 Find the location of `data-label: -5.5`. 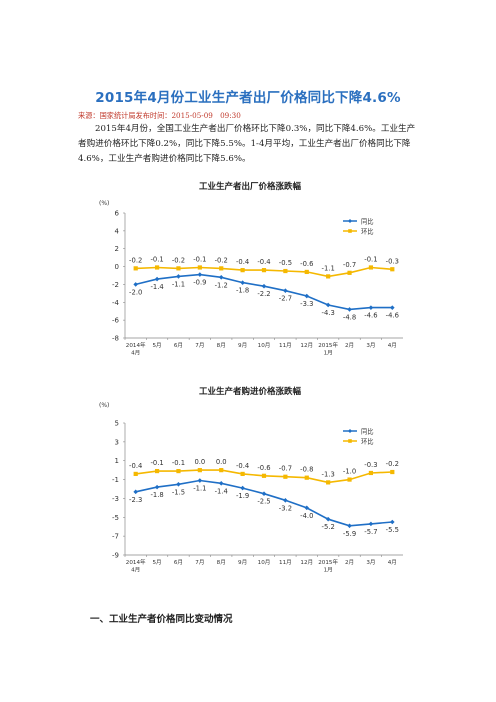

data-label: -5.5 is located at coordinates (392, 530).